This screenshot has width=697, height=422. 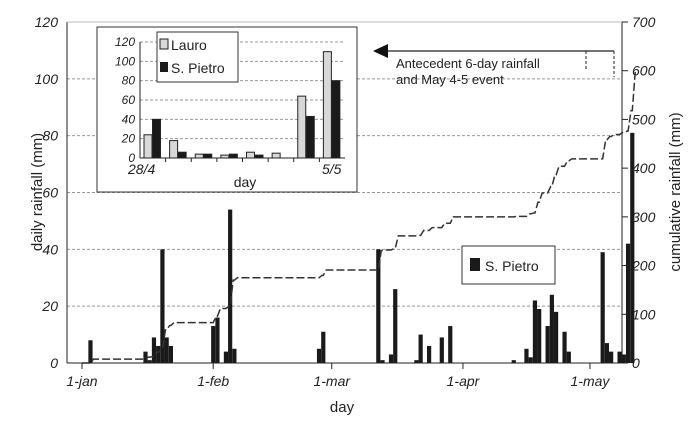 I want to click on y-tick-label: 20, so click(x=49, y=306).